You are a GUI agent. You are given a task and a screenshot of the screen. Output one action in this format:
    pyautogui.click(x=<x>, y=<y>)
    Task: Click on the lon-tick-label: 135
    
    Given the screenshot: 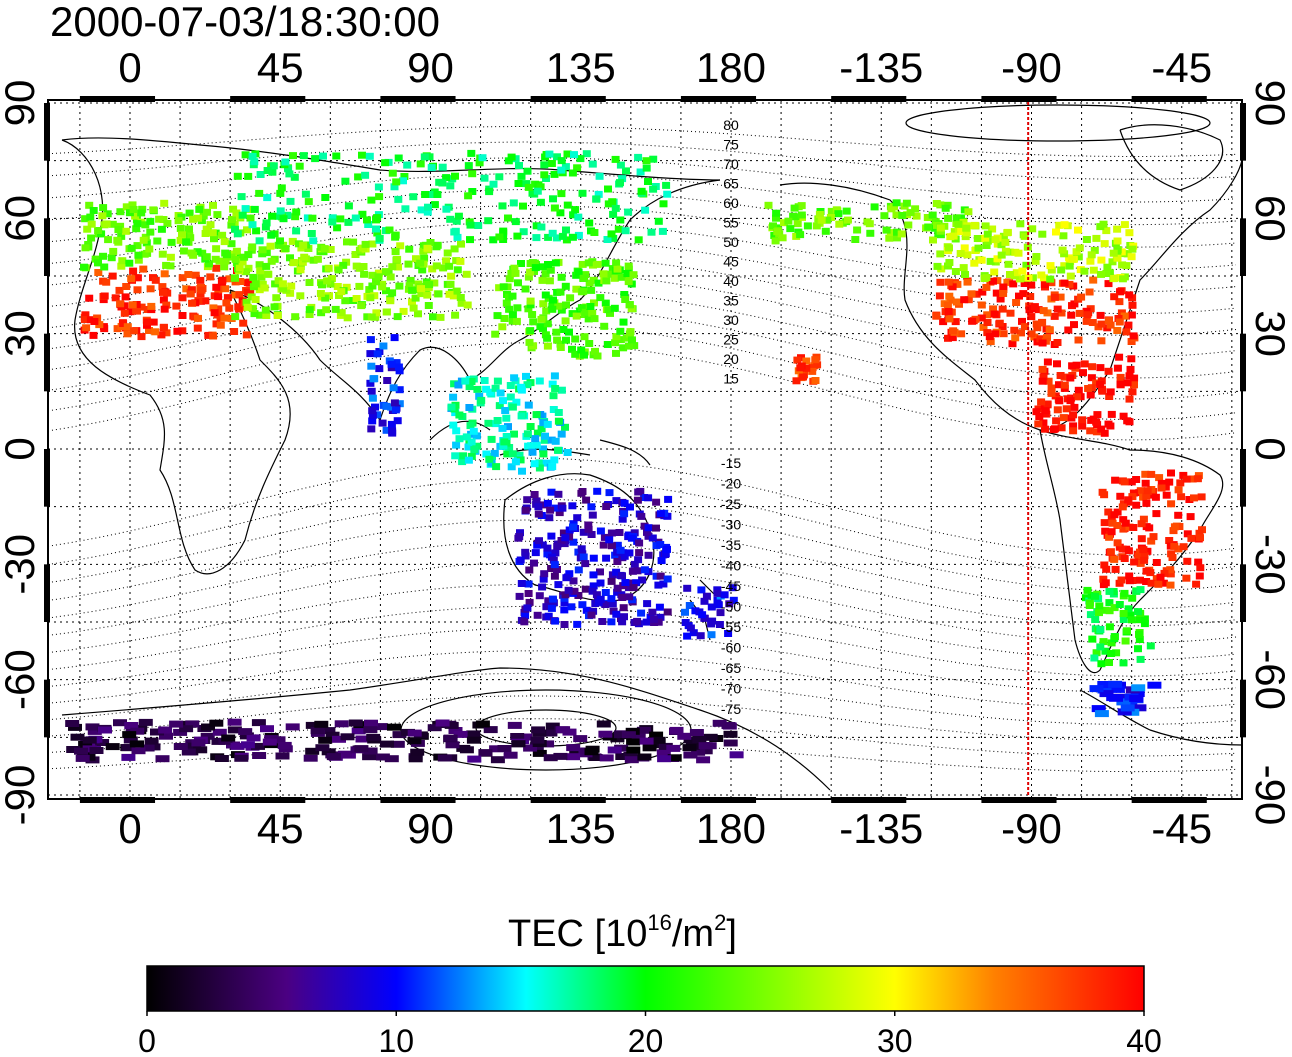 What is the action you would take?
    pyautogui.click(x=581, y=67)
    